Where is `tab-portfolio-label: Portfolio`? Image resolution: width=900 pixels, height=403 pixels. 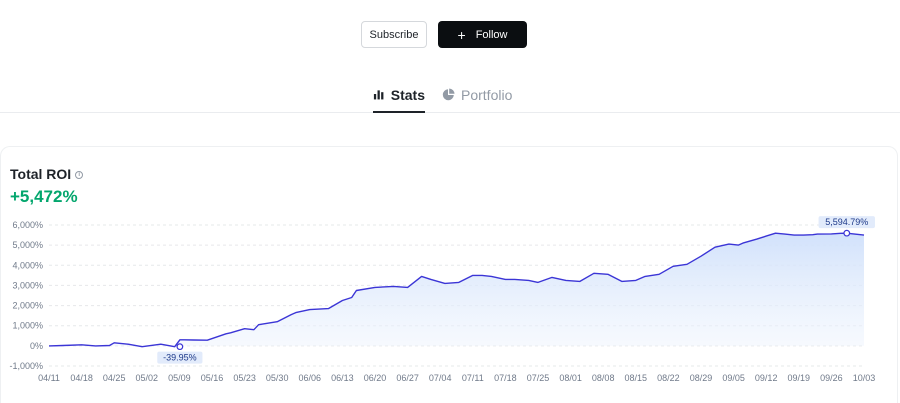
tab-portfolio-label: Portfolio is located at coordinates (487, 95).